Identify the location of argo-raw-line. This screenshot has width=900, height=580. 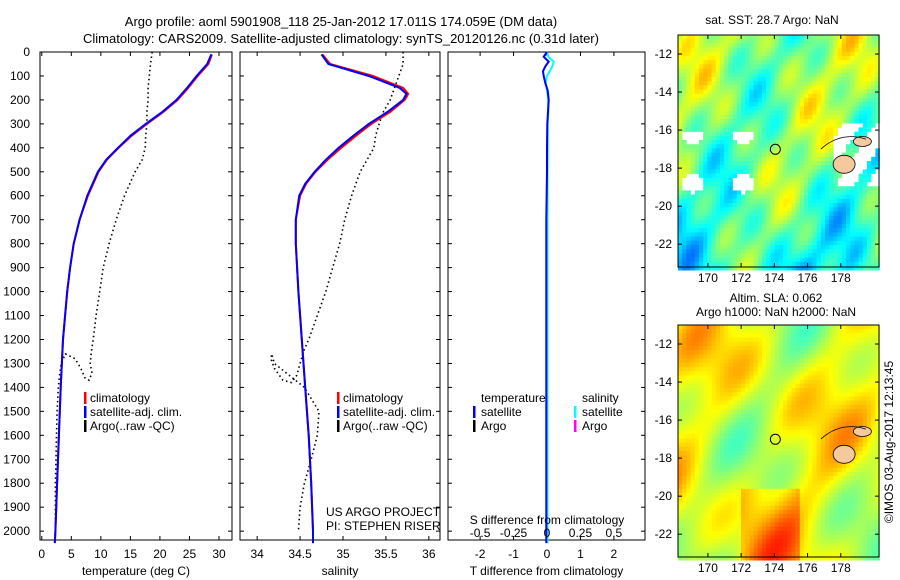
(103, 291).